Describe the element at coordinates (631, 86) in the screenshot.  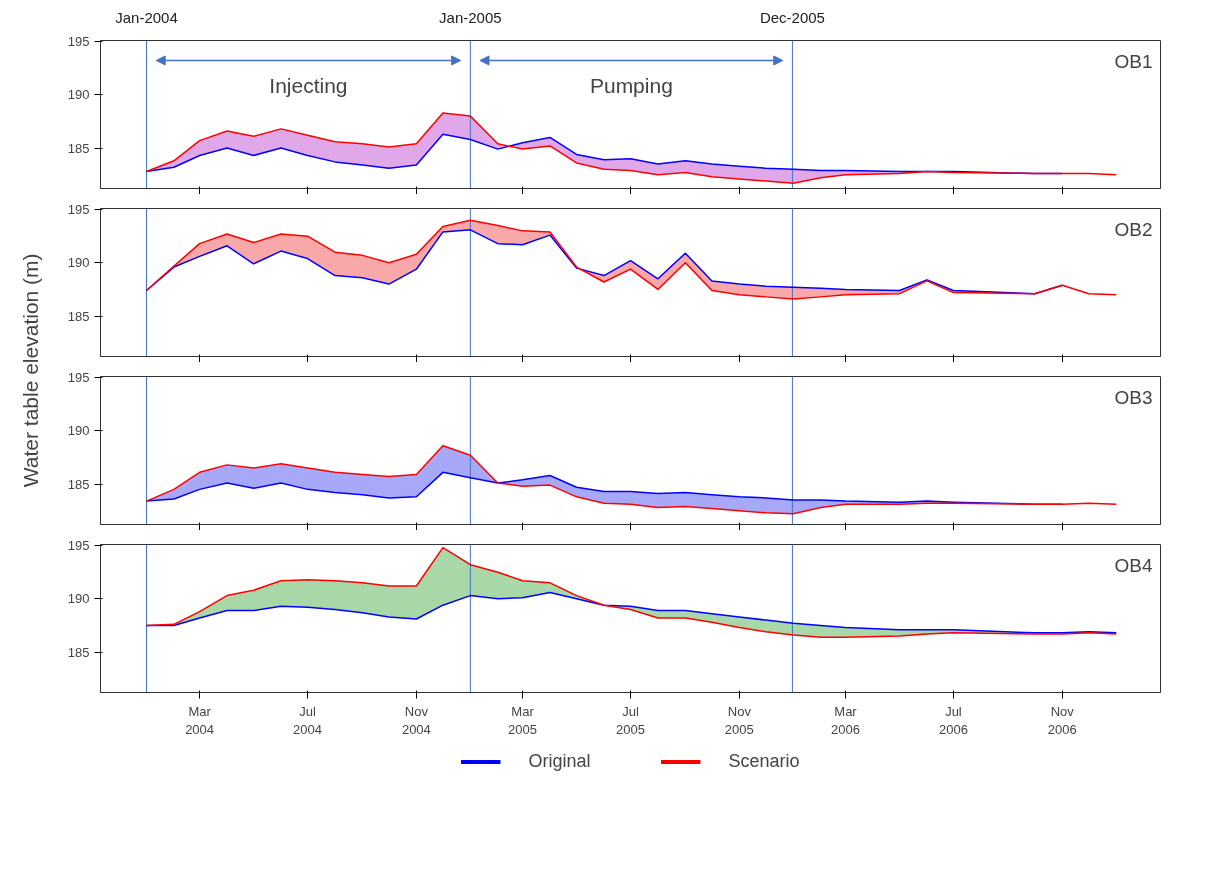
I see `annotation: Pumping` at that location.